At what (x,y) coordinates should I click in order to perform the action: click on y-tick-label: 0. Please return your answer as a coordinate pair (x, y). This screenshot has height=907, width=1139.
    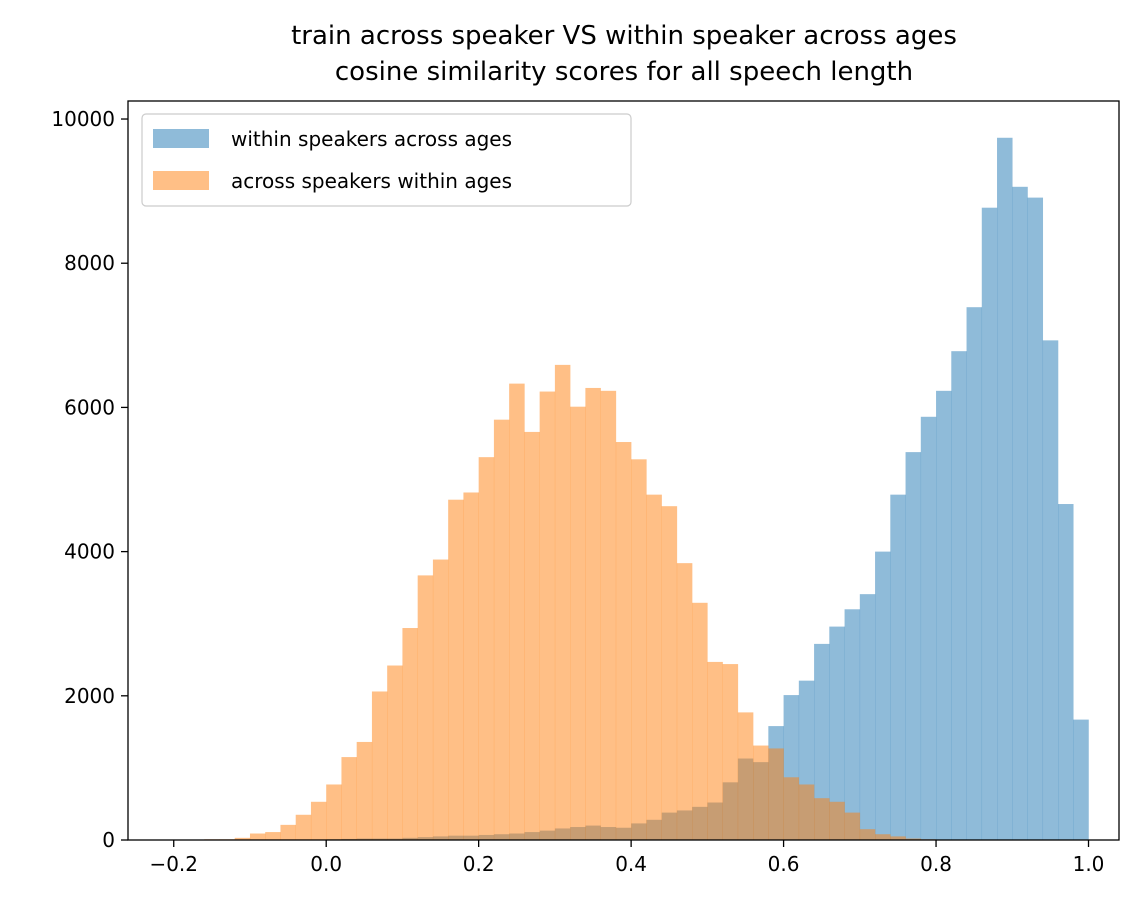
    Looking at the image, I should click on (108, 840).